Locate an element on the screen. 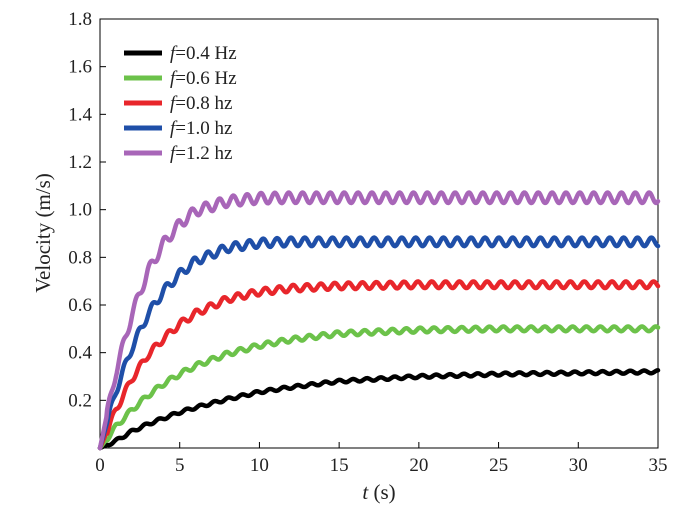 Image resolution: width=690 pixels, height=507 pixels. y-tick-label: 1.2 is located at coordinates (80, 162).